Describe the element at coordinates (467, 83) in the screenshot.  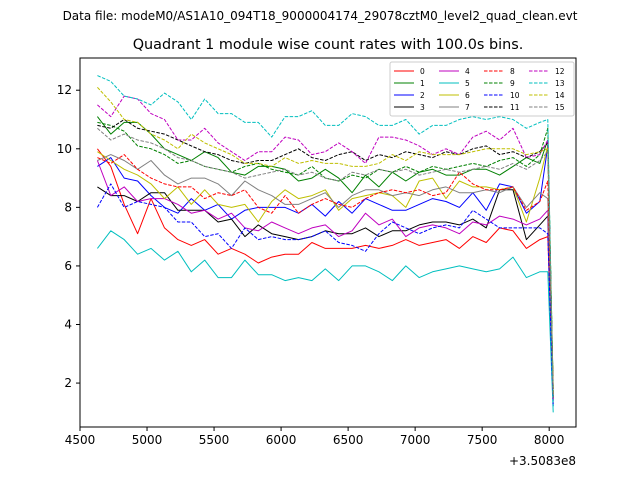
I see `legend-label: 5` at that location.